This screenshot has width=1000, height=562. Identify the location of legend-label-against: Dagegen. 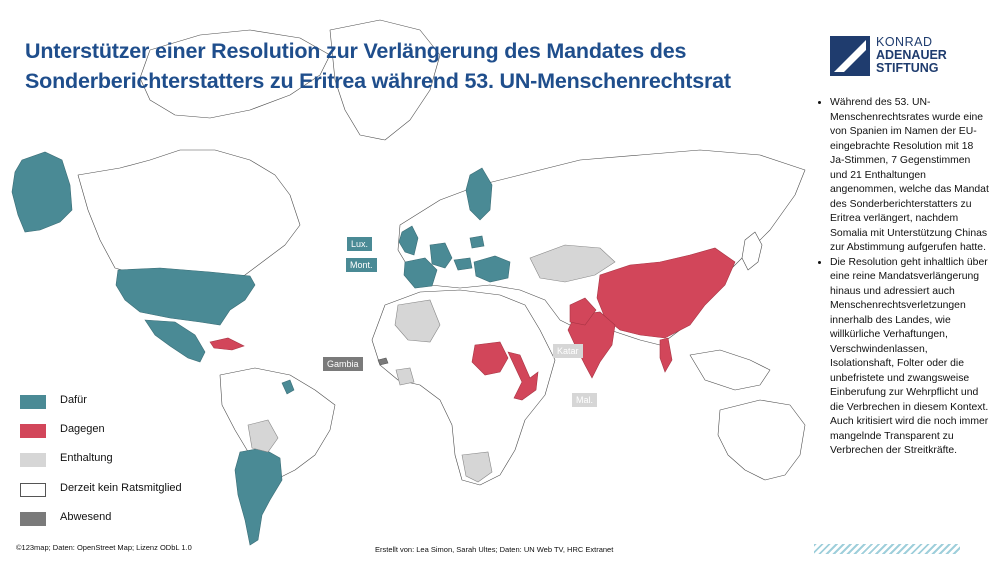
(82, 429).